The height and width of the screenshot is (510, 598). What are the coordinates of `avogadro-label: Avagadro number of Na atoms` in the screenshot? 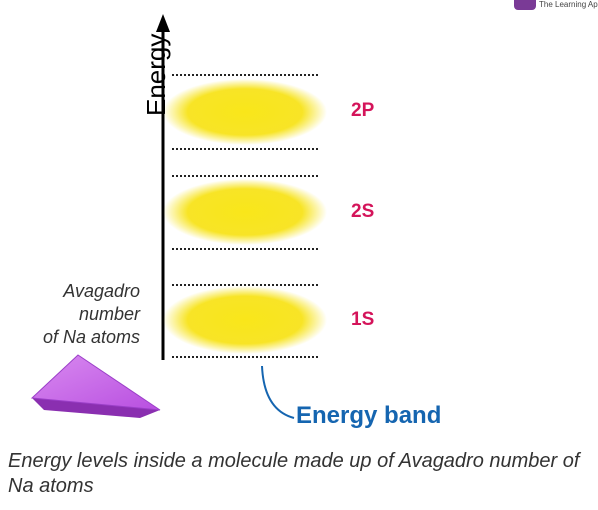 It's located at (91, 314).